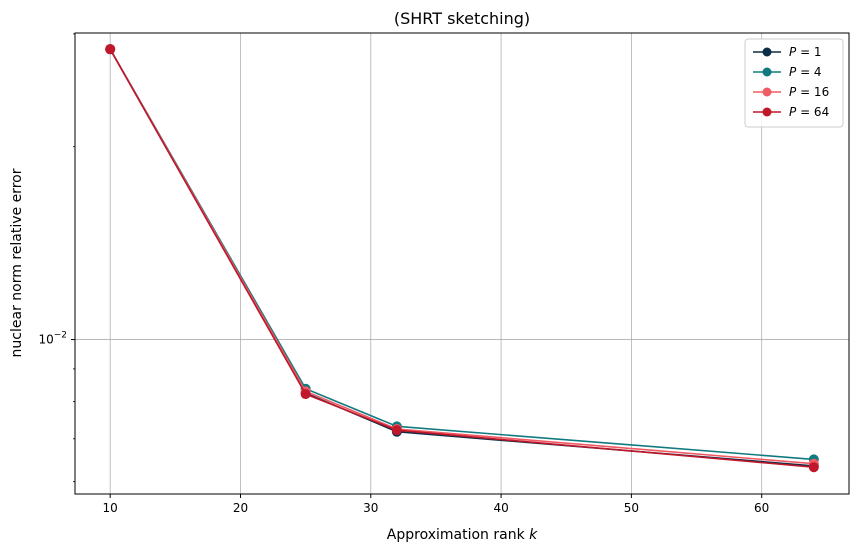  Describe the element at coordinates (787, 72) in the screenshot. I see `legend-entry: P = 4` at that location.